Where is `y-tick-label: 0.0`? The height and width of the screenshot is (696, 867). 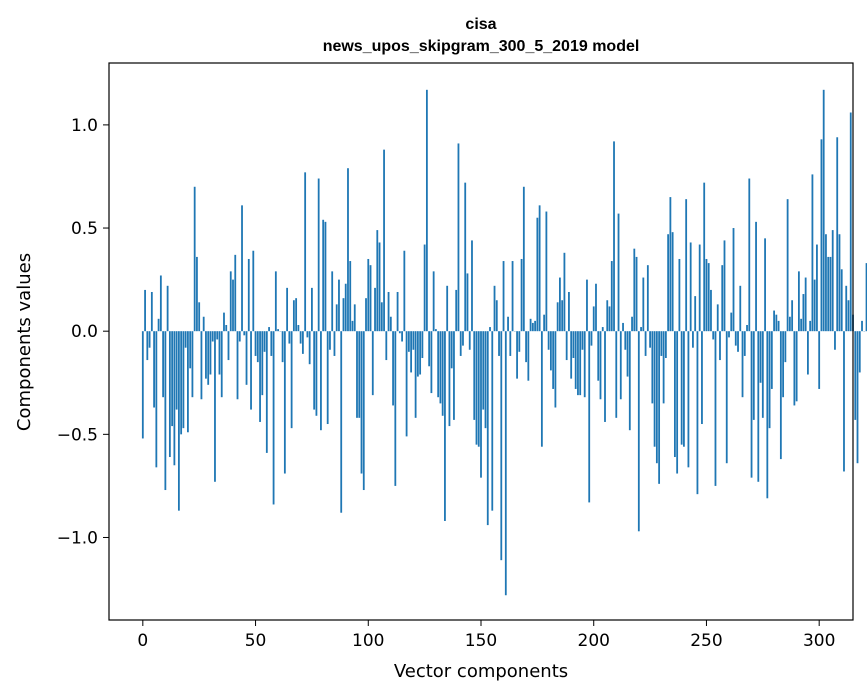
y-tick-label: 0.0 is located at coordinates (84, 332).